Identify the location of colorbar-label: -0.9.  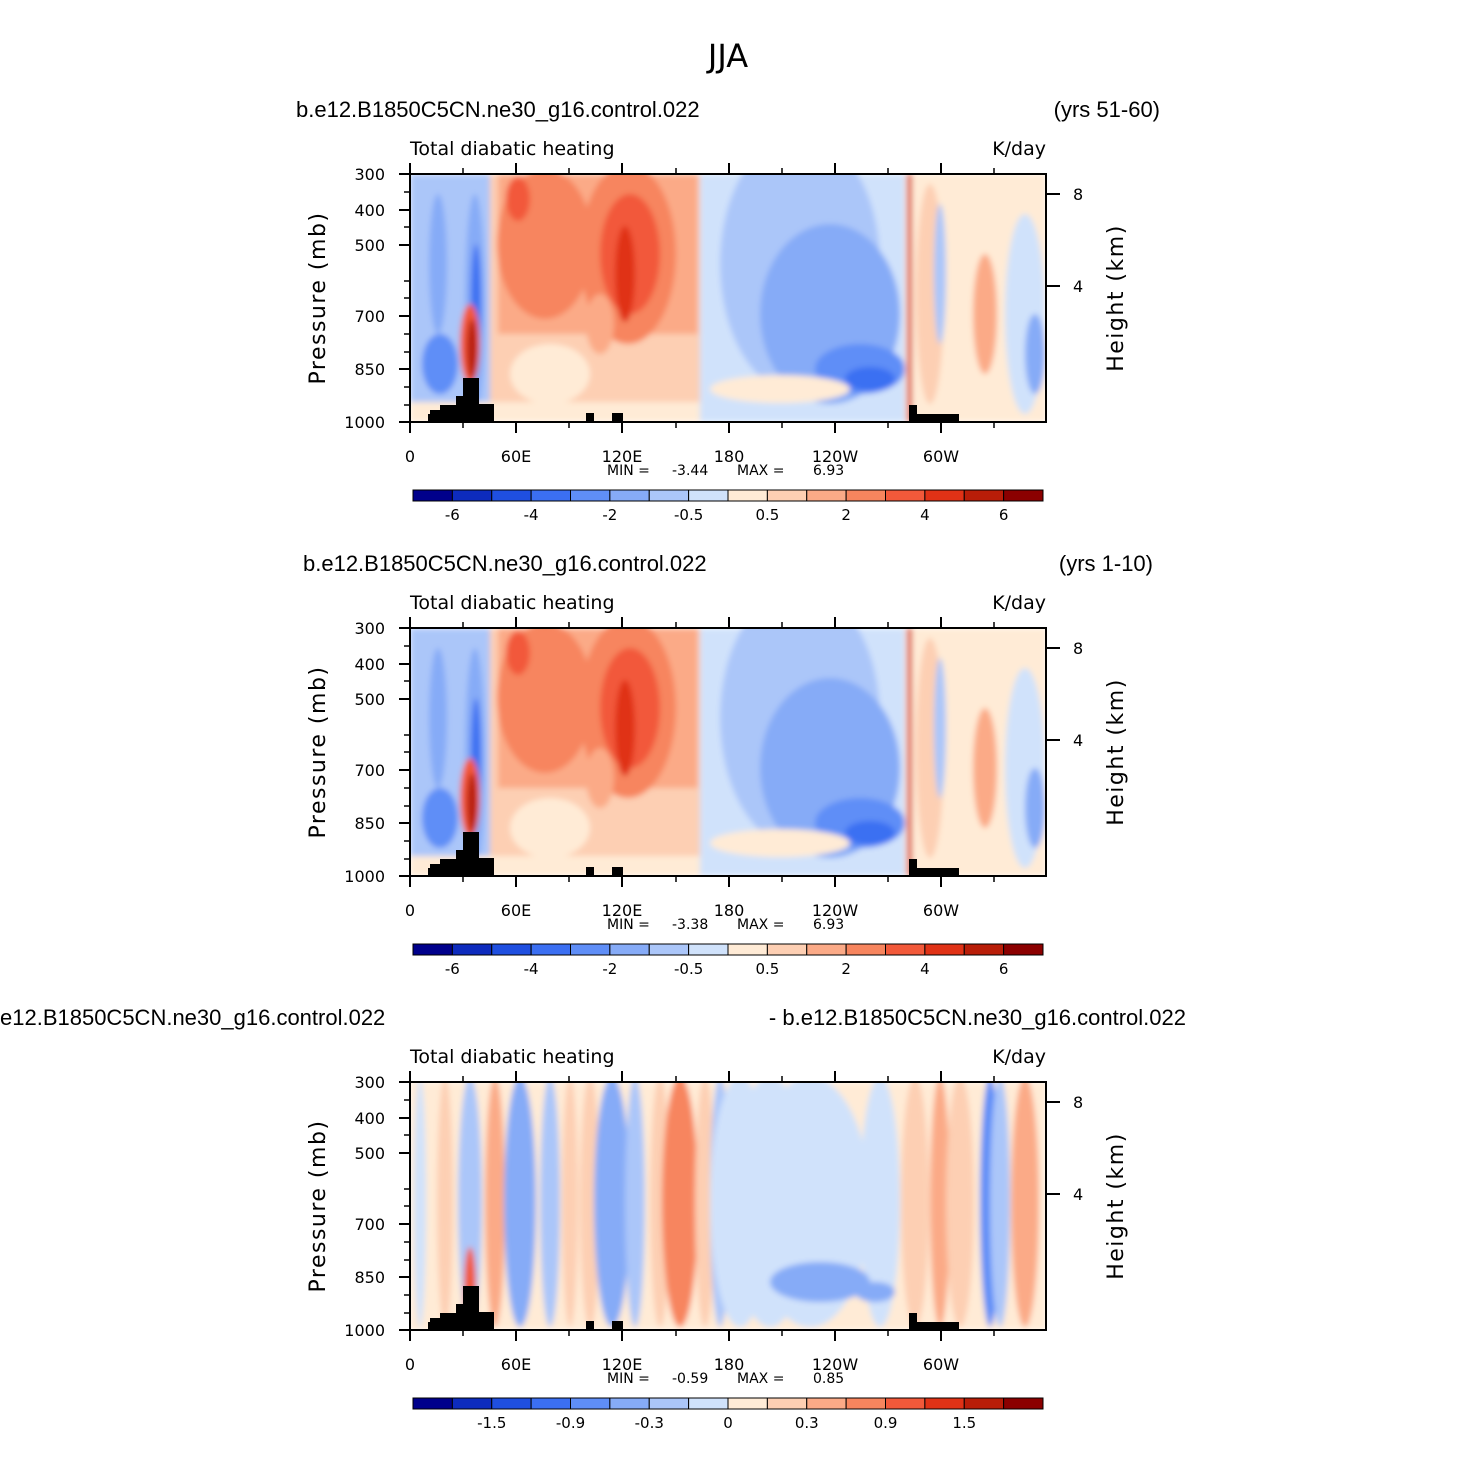
(570, 1423).